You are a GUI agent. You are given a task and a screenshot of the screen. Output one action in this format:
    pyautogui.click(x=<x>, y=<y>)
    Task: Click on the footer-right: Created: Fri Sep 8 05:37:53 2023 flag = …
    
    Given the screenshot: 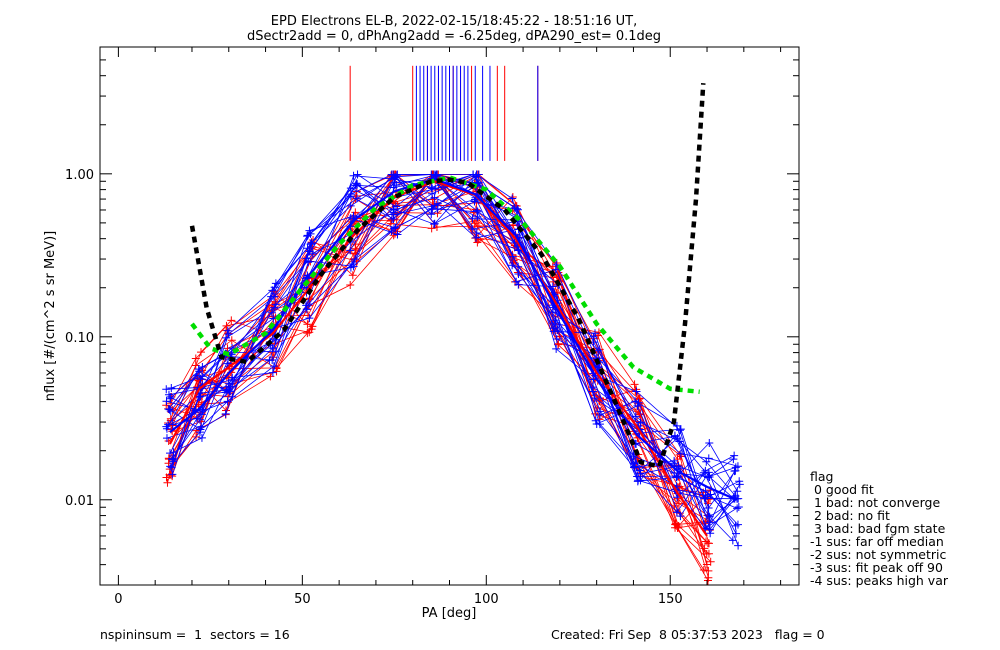 What is the action you would take?
    pyautogui.click(x=688, y=634)
    